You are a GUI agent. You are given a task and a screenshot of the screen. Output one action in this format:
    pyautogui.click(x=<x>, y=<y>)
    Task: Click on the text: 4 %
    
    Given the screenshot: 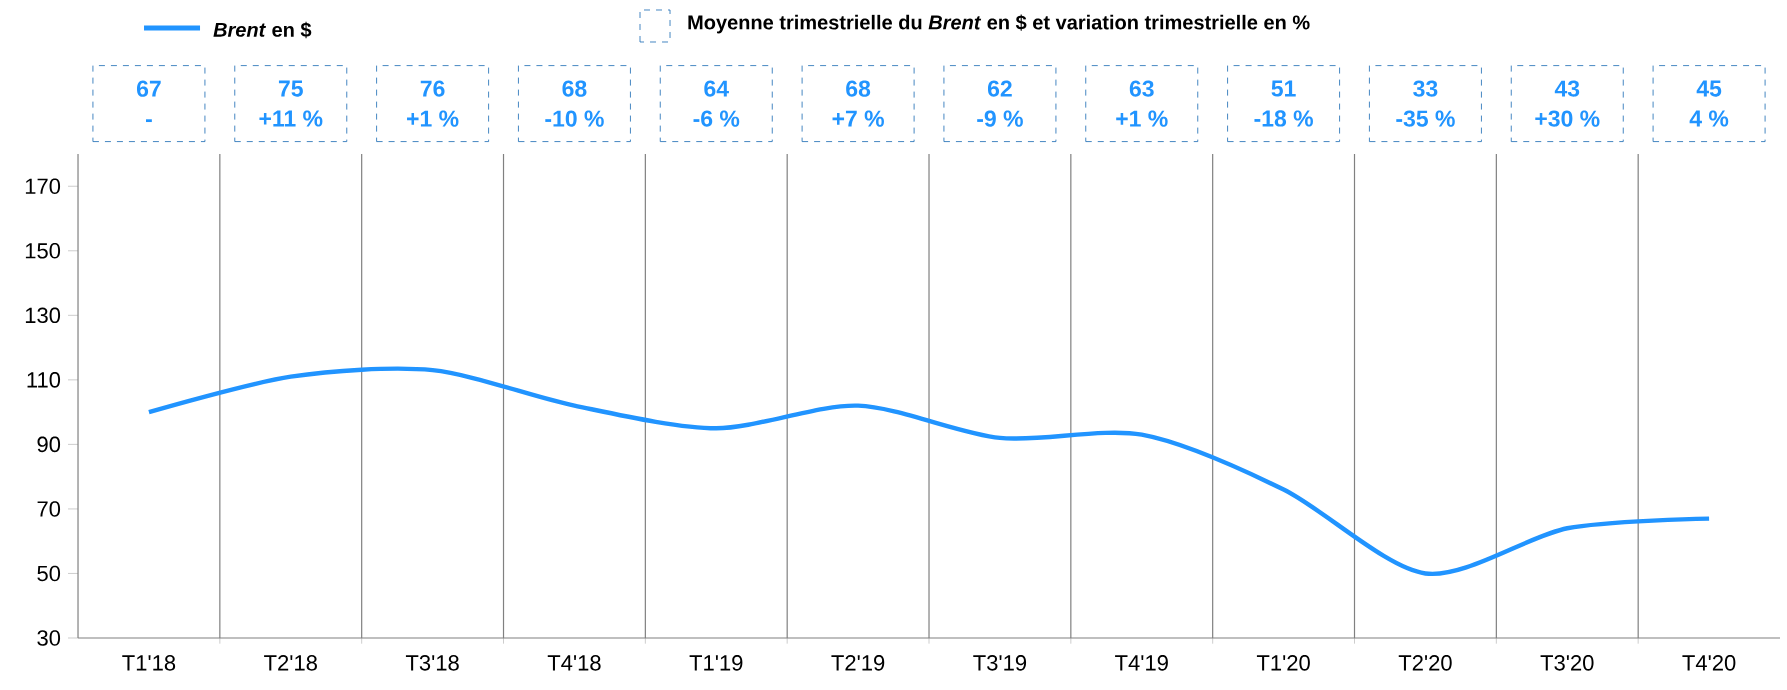 What is the action you would take?
    pyautogui.click(x=1709, y=118)
    